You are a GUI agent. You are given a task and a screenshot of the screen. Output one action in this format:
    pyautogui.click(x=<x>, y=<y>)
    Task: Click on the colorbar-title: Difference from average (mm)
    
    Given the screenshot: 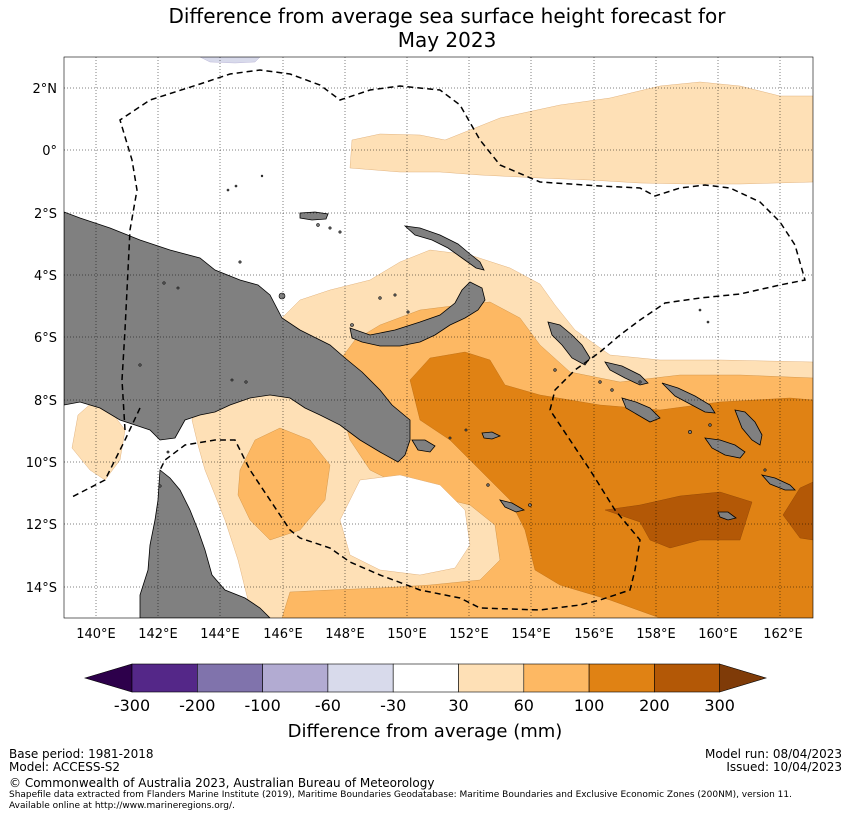 What is the action you would take?
    pyautogui.click(x=425, y=731)
    